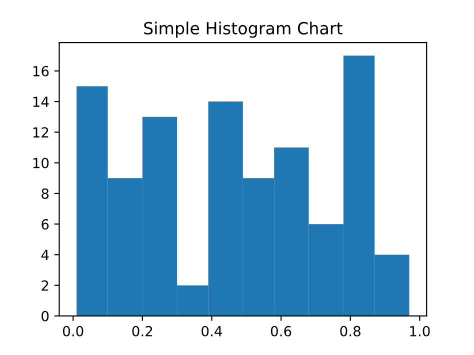  What do you see at coordinates (420, 331) in the screenshot?
I see `x-tick-label: 1.0` at bounding box center [420, 331].